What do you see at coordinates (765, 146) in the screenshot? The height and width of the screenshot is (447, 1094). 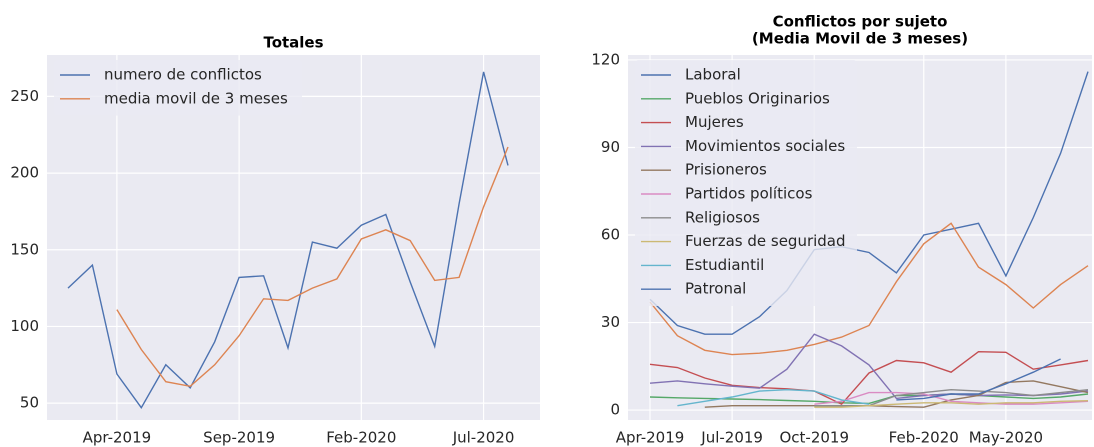 I see `legend-label: Movimientos sociales` at bounding box center [765, 146].